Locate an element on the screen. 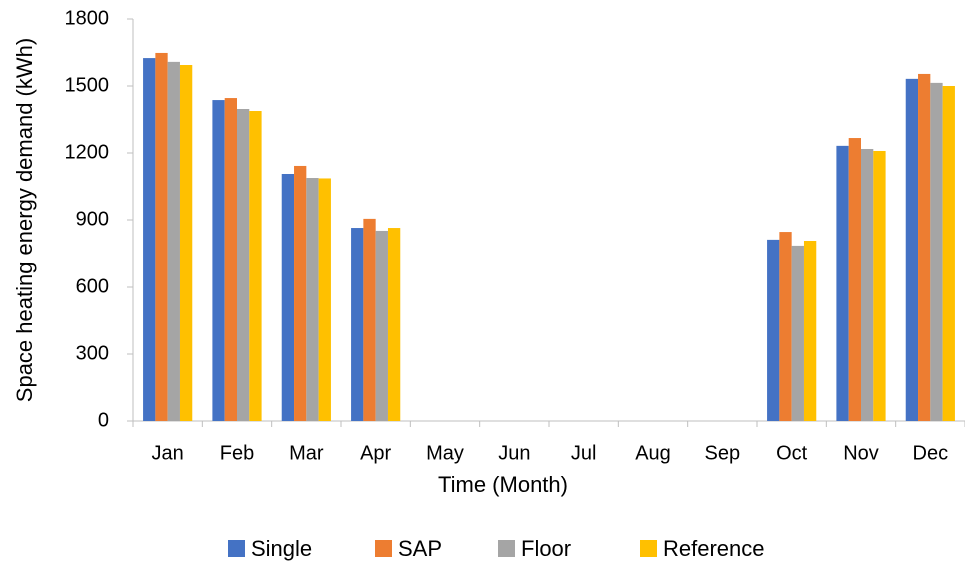  x-tick-label: Feb is located at coordinates (237, 453).